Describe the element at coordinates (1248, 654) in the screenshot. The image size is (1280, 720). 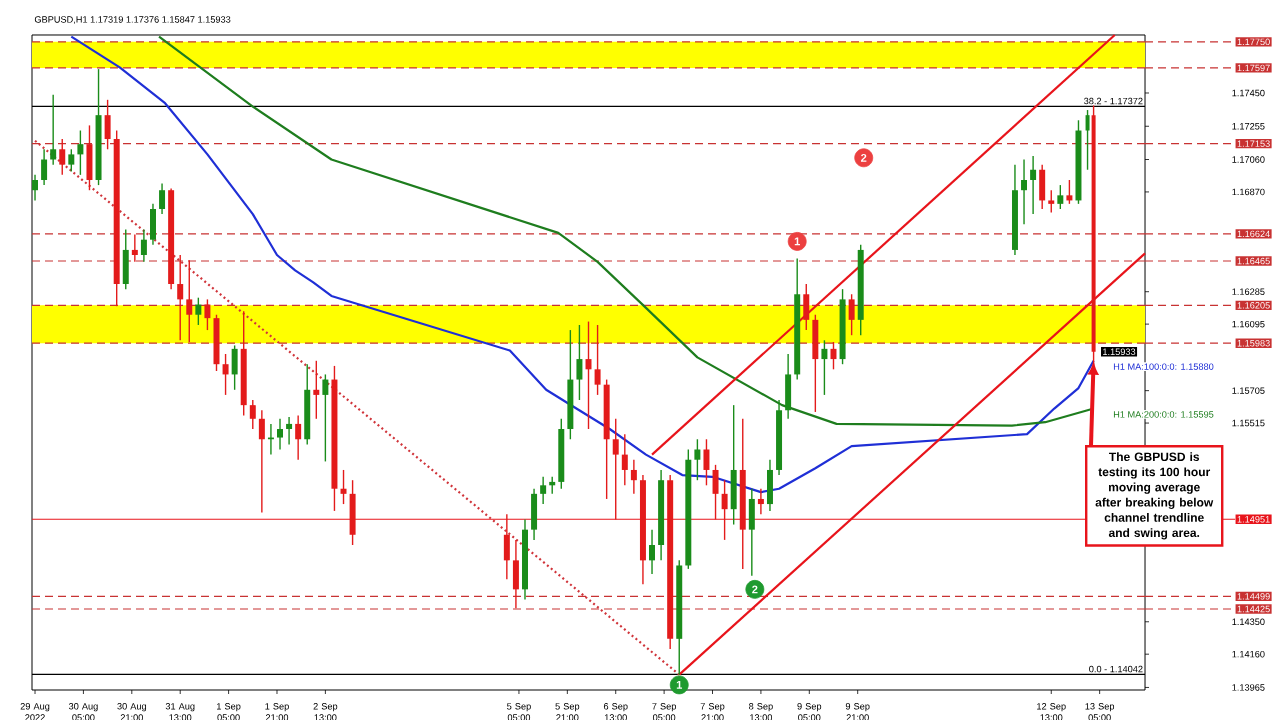
I see `y-tick-label: 1.14160` at that location.